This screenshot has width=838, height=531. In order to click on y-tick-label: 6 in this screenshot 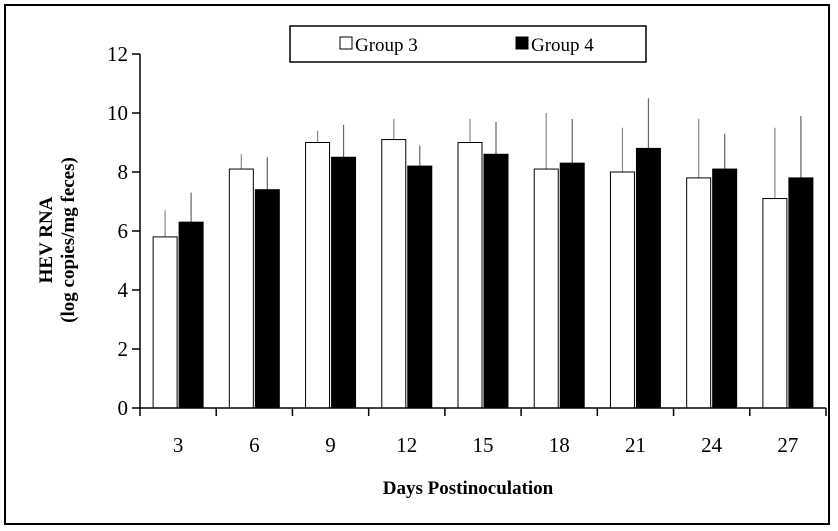, I will do `click(123, 231)`.